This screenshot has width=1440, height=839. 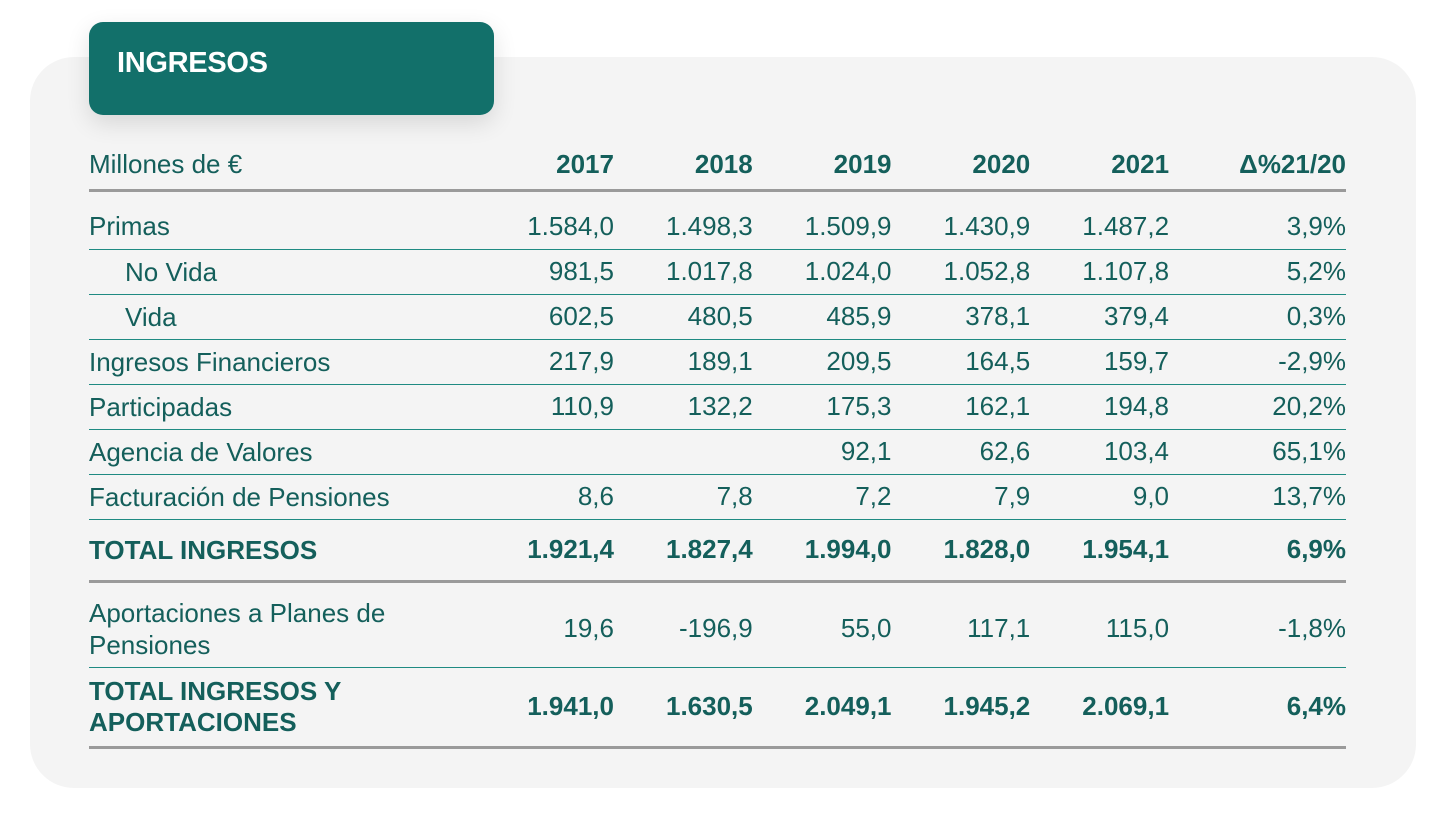 What do you see at coordinates (1112, 708) in the screenshot?
I see `total-value: 2.069,1` at bounding box center [1112, 708].